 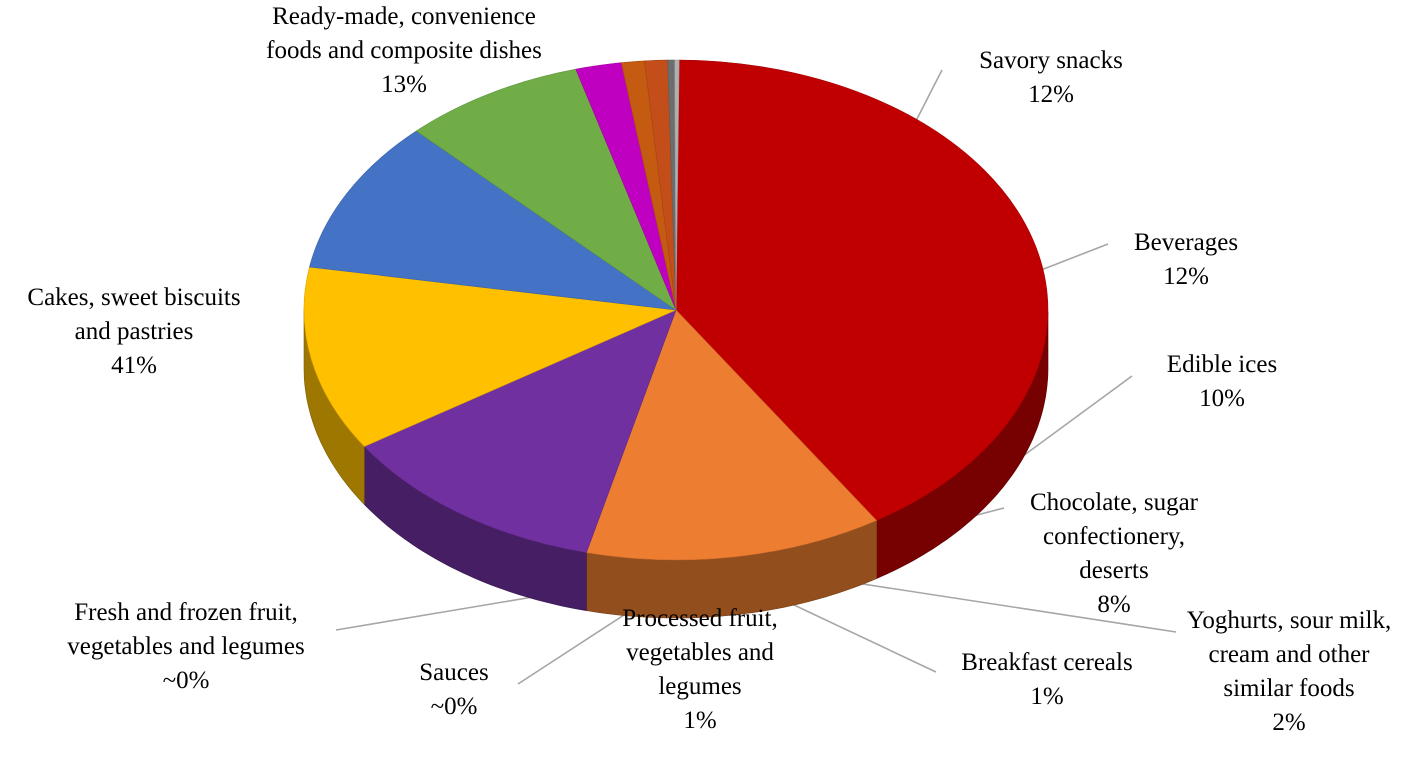 I want to click on data-label-percent: 10%, so click(x=1222, y=398).